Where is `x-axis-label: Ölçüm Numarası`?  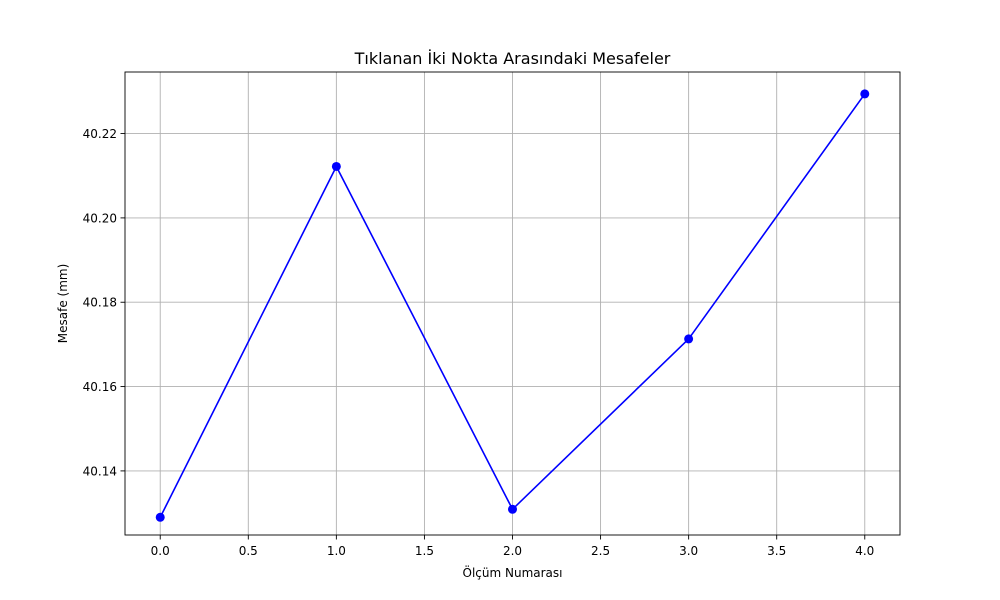 x-axis-label: Ölçüm Numarası is located at coordinates (513, 572).